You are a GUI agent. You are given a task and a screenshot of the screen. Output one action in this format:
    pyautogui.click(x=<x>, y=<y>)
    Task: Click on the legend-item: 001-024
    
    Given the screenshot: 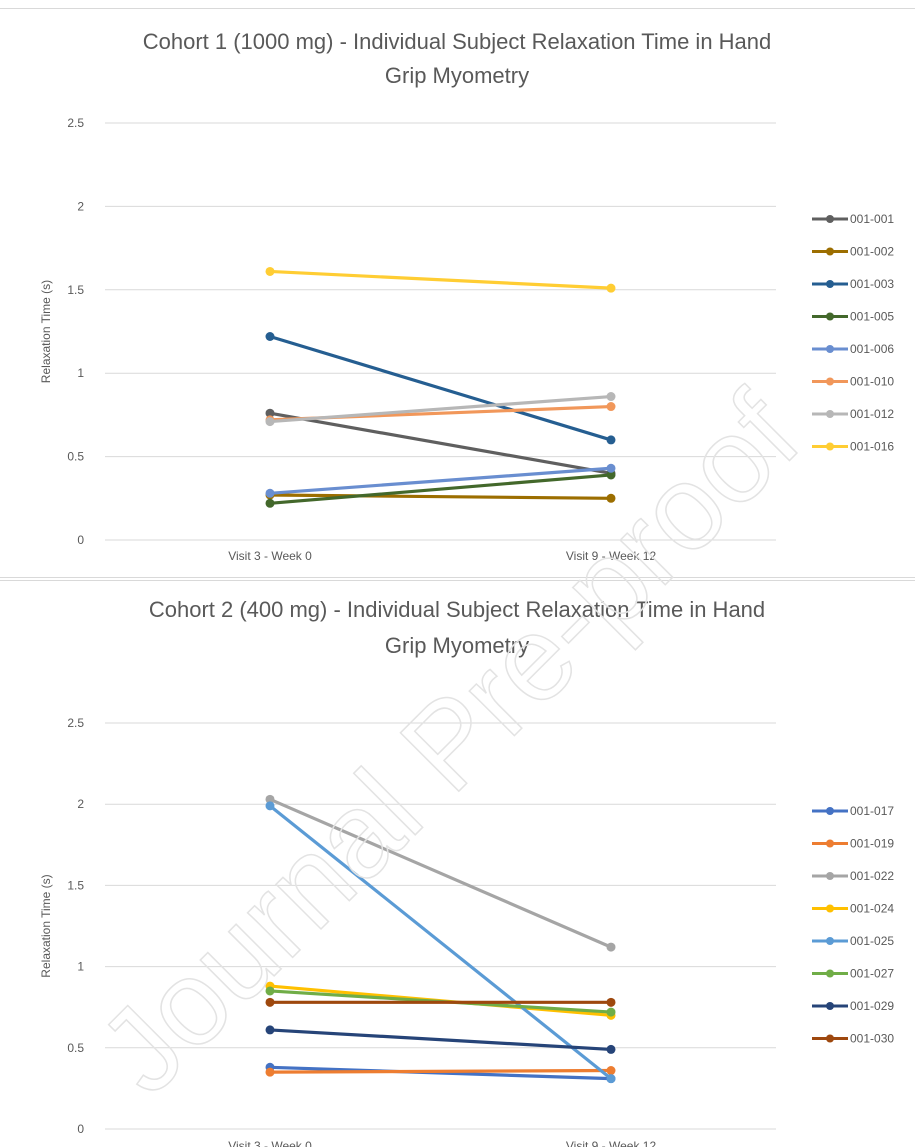 What is the action you would take?
    pyautogui.click(x=853, y=909)
    